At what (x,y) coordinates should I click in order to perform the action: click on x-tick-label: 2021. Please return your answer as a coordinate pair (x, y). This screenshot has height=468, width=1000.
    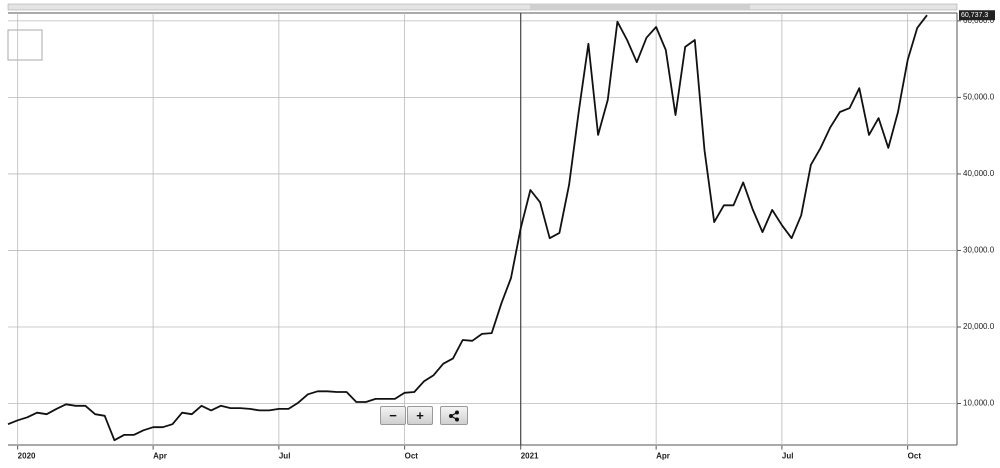
    Looking at the image, I should click on (530, 456).